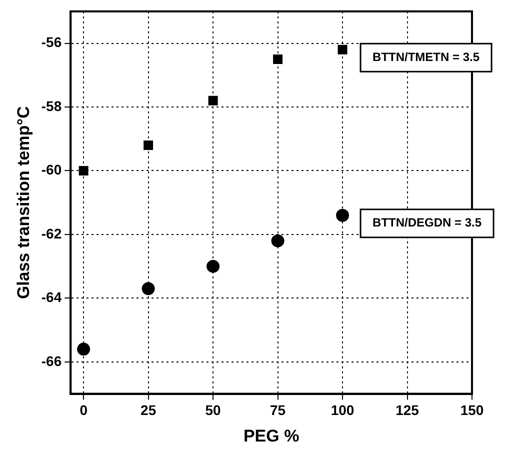  I want to click on x-tick-label: 75, so click(278, 410).